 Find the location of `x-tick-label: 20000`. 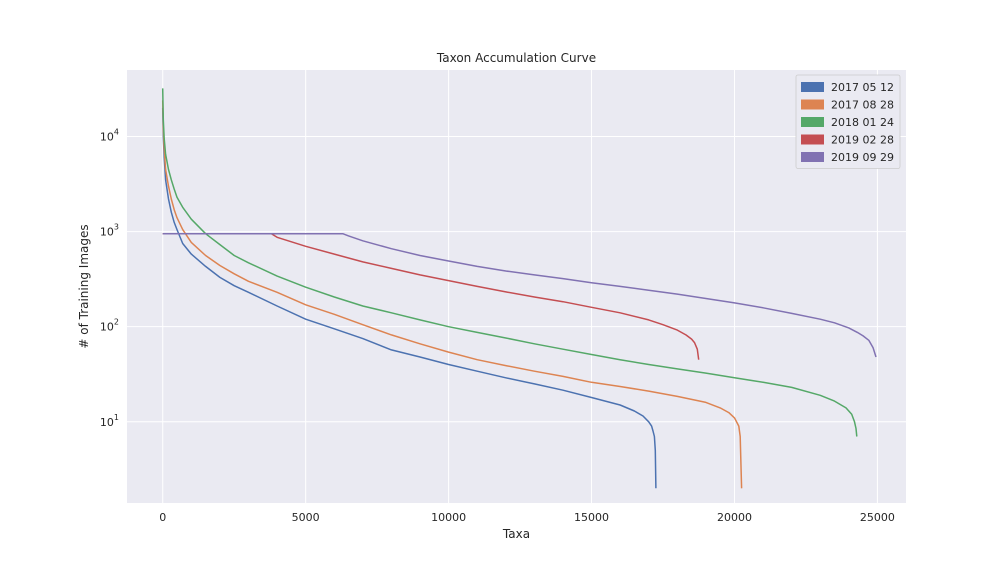

x-tick-label: 20000 is located at coordinates (734, 517).